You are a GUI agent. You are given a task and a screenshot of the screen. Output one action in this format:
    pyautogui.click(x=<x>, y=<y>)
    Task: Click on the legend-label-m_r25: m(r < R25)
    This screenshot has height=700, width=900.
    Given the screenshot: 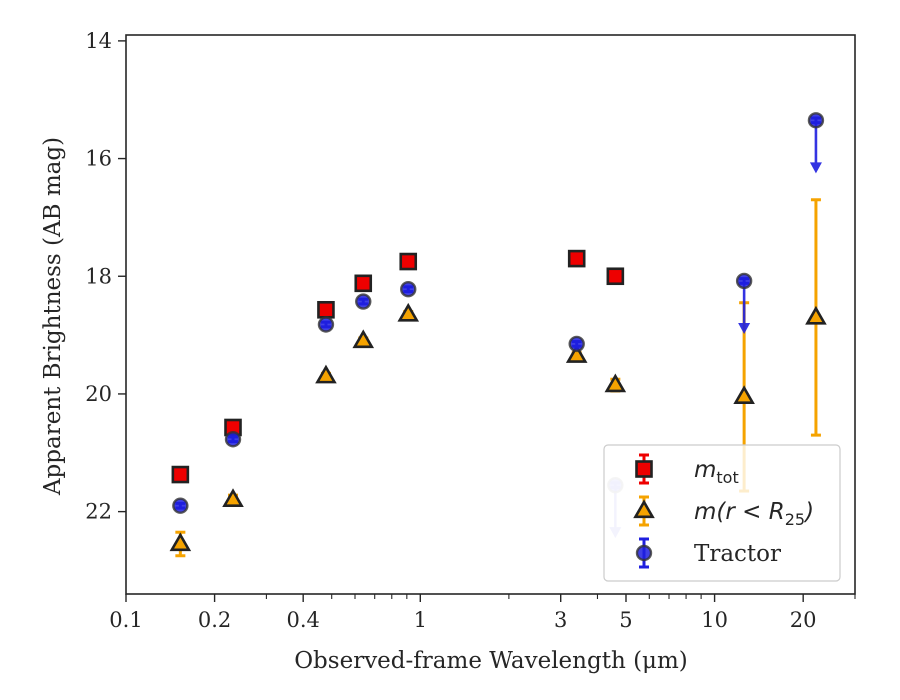 What is the action you would take?
    pyautogui.click(x=754, y=514)
    